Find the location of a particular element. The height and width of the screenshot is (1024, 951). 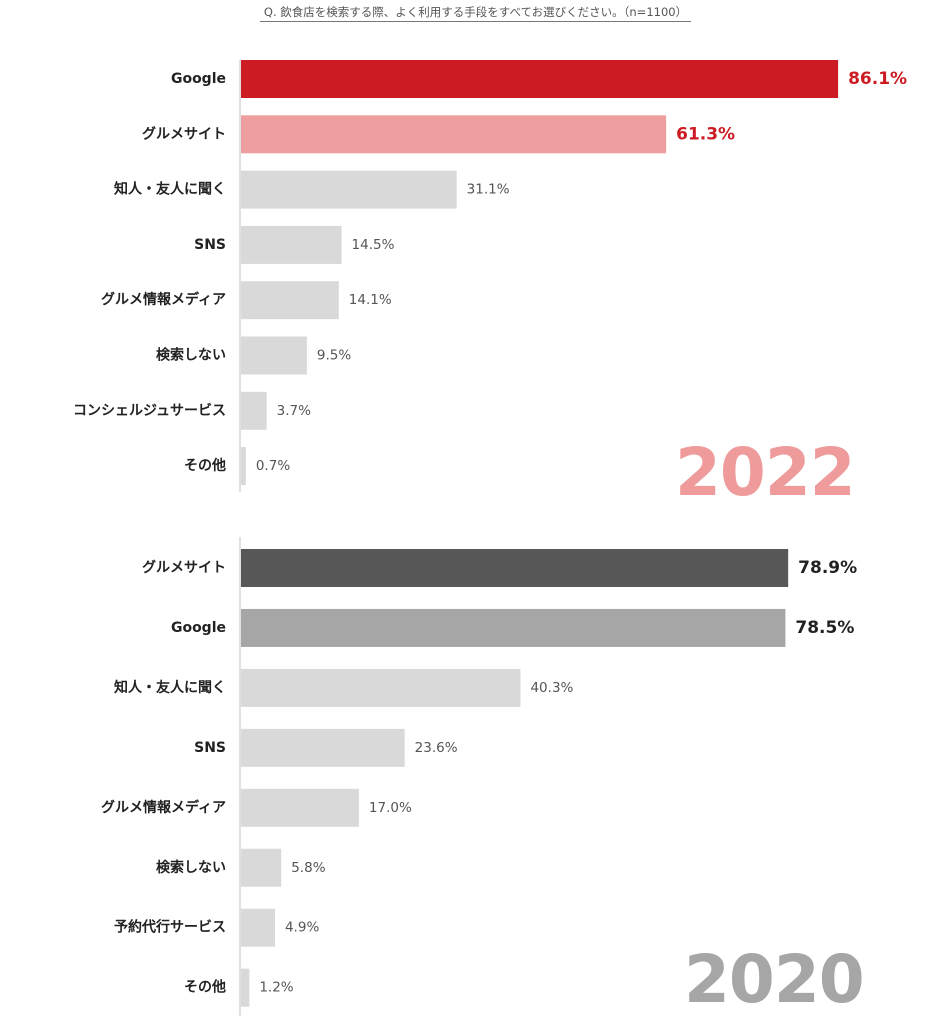

value-label: 78.5% is located at coordinates (824, 628).